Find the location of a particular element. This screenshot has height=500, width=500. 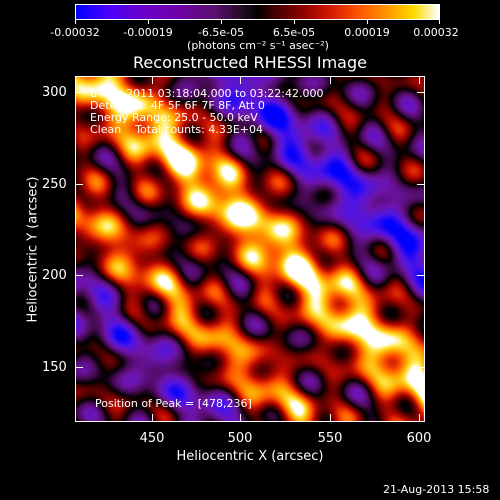

x-axis-label: Heliocentric X (arcsec) is located at coordinates (250, 456).